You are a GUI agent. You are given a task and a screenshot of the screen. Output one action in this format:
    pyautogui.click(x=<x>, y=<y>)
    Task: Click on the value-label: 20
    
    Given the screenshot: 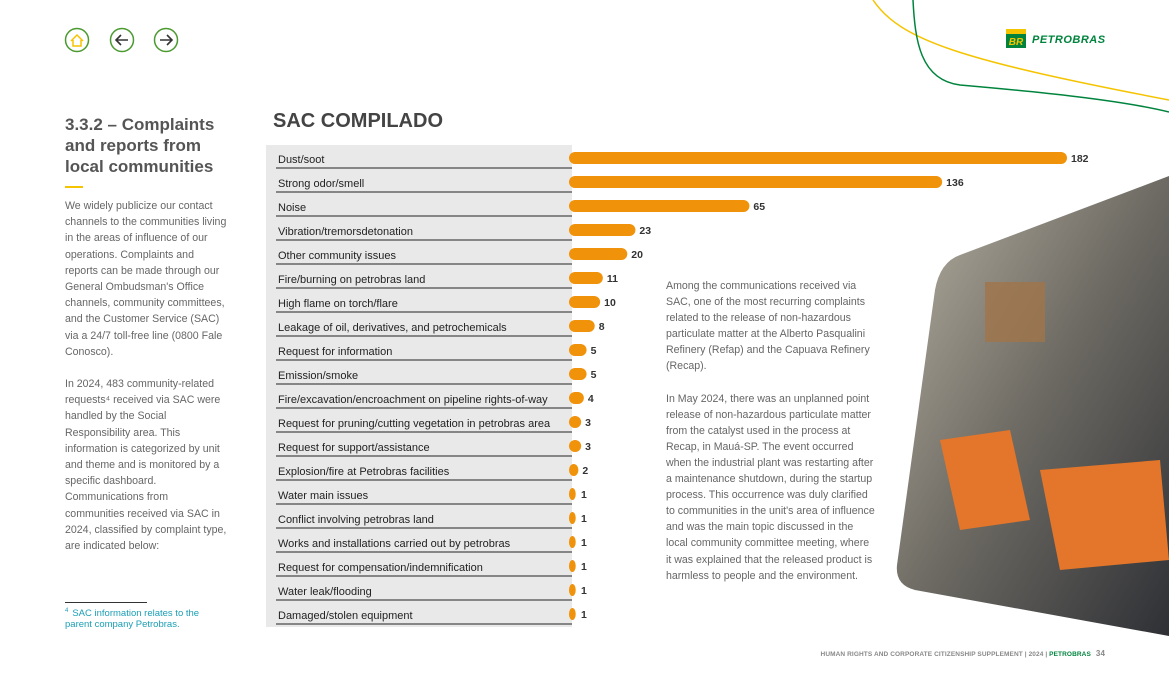 What is the action you would take?
    pyautogui.click(x=637, y=255)
    